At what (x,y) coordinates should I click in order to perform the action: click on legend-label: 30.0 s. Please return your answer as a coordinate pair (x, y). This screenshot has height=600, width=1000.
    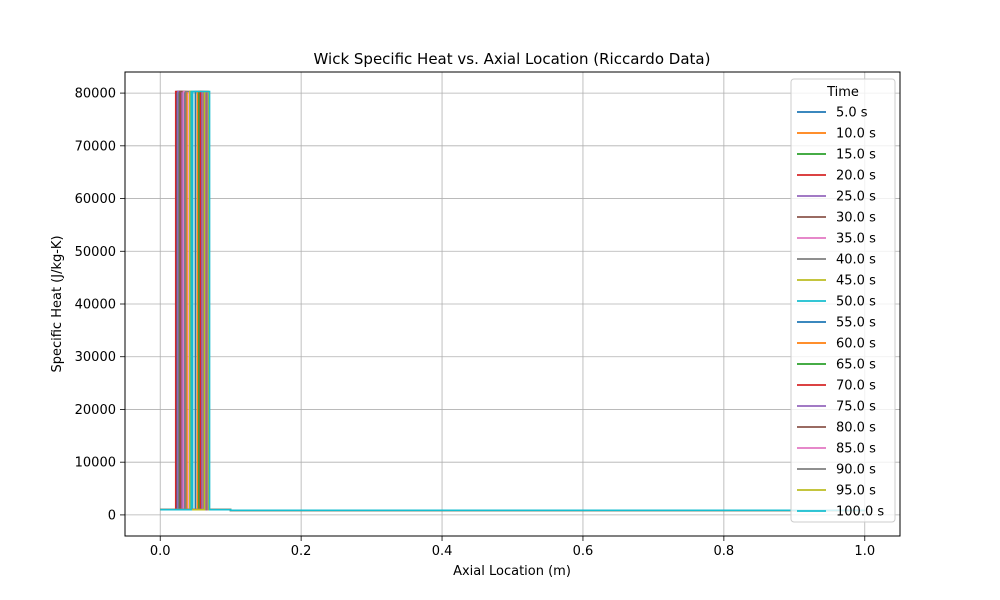
    Looking at the image, I should click on (856, 218).